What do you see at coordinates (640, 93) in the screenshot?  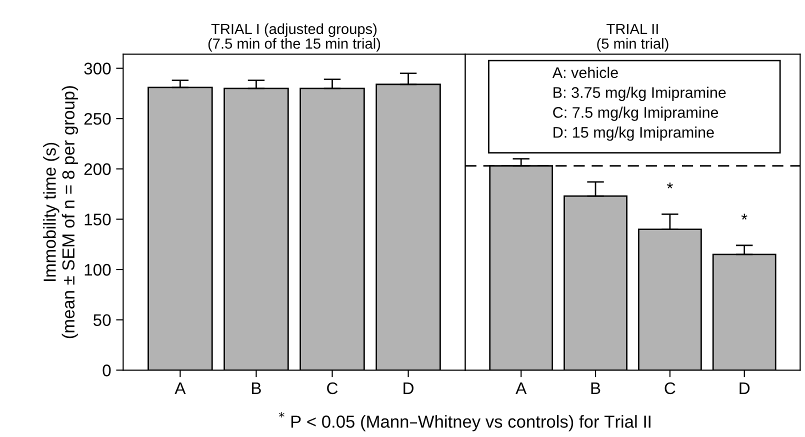 I see `annotation: B: 3.75 mg/kg Imipramine` at bounding box center [640, 93].